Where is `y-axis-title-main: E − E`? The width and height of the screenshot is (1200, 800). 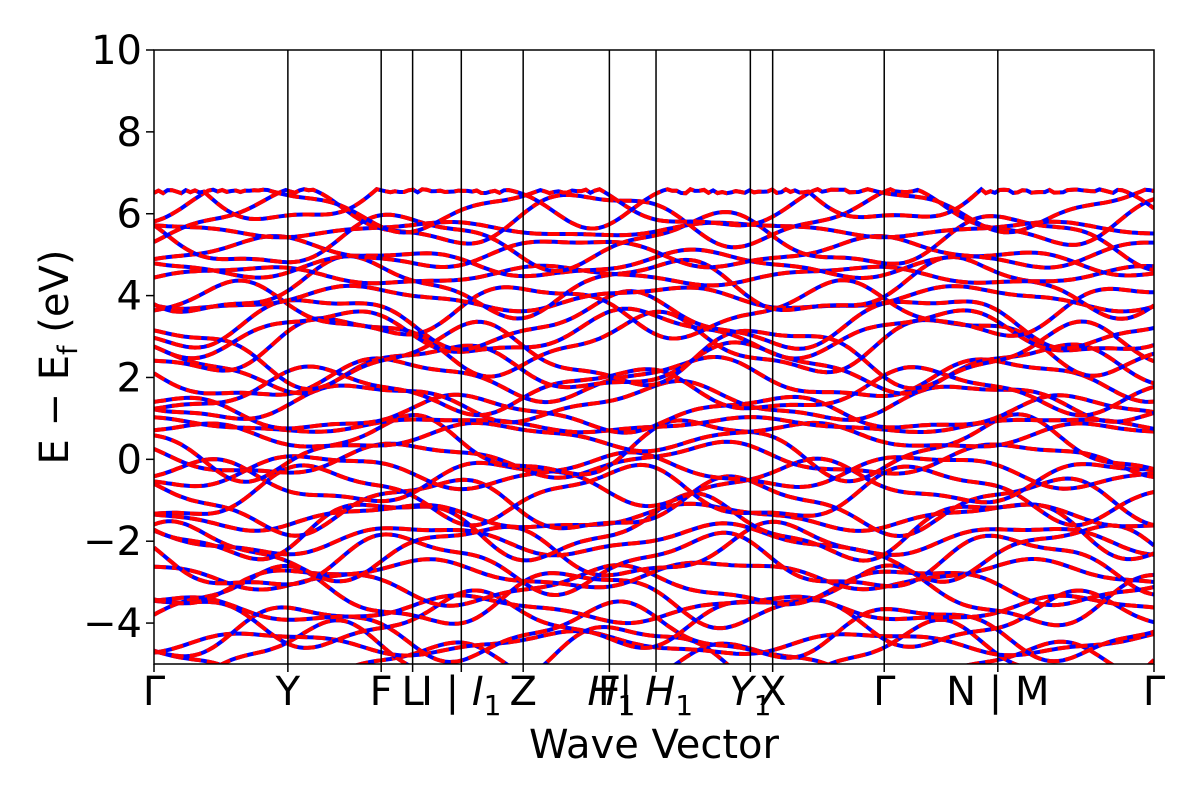 y-axis-title-main: E − E is located at coordinates (55, 410).